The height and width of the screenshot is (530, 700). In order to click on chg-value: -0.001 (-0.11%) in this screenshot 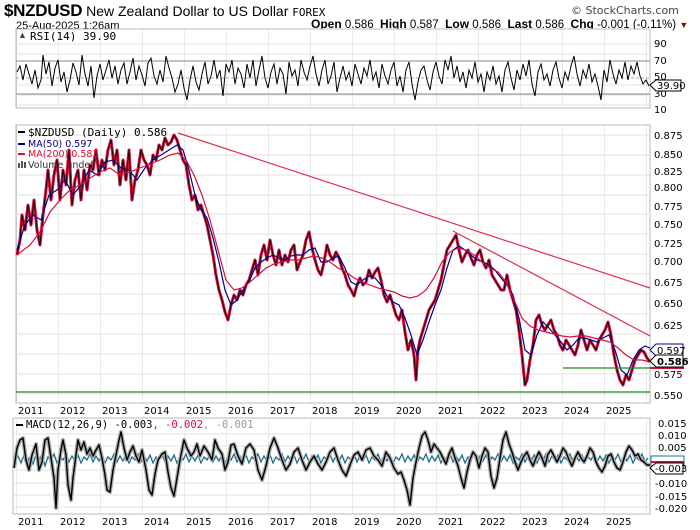, I will do `click(637, 25)`.